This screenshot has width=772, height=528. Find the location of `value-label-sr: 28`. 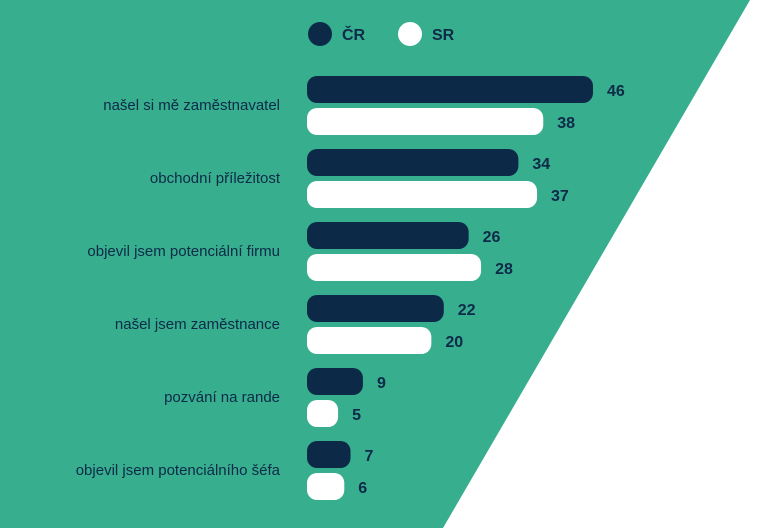

value-label-sr: 28 is located at coordinates (504, 269).